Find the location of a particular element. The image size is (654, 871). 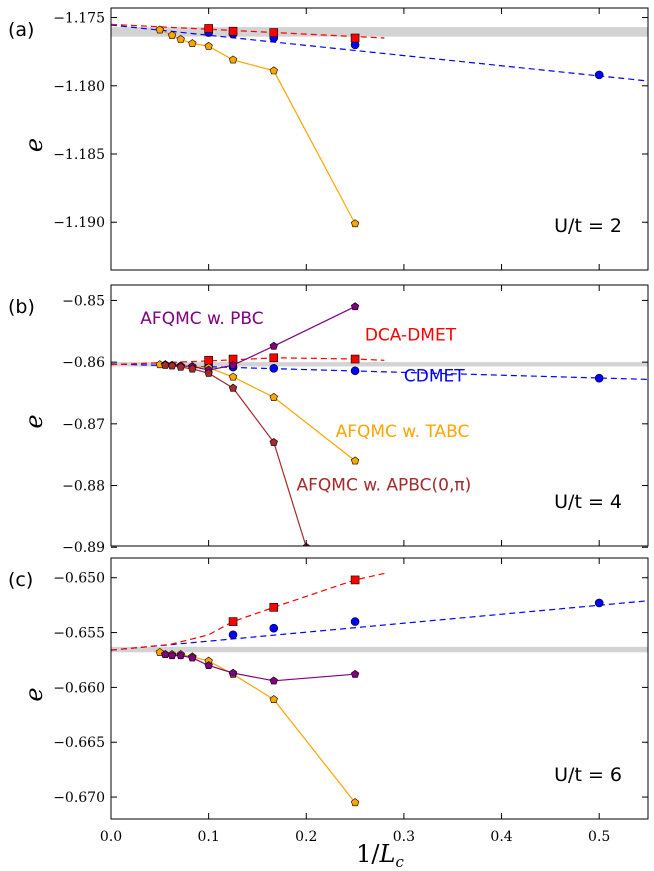

pbc-annotation: AFQMC w. PBC is located at coordinates (201, 319).